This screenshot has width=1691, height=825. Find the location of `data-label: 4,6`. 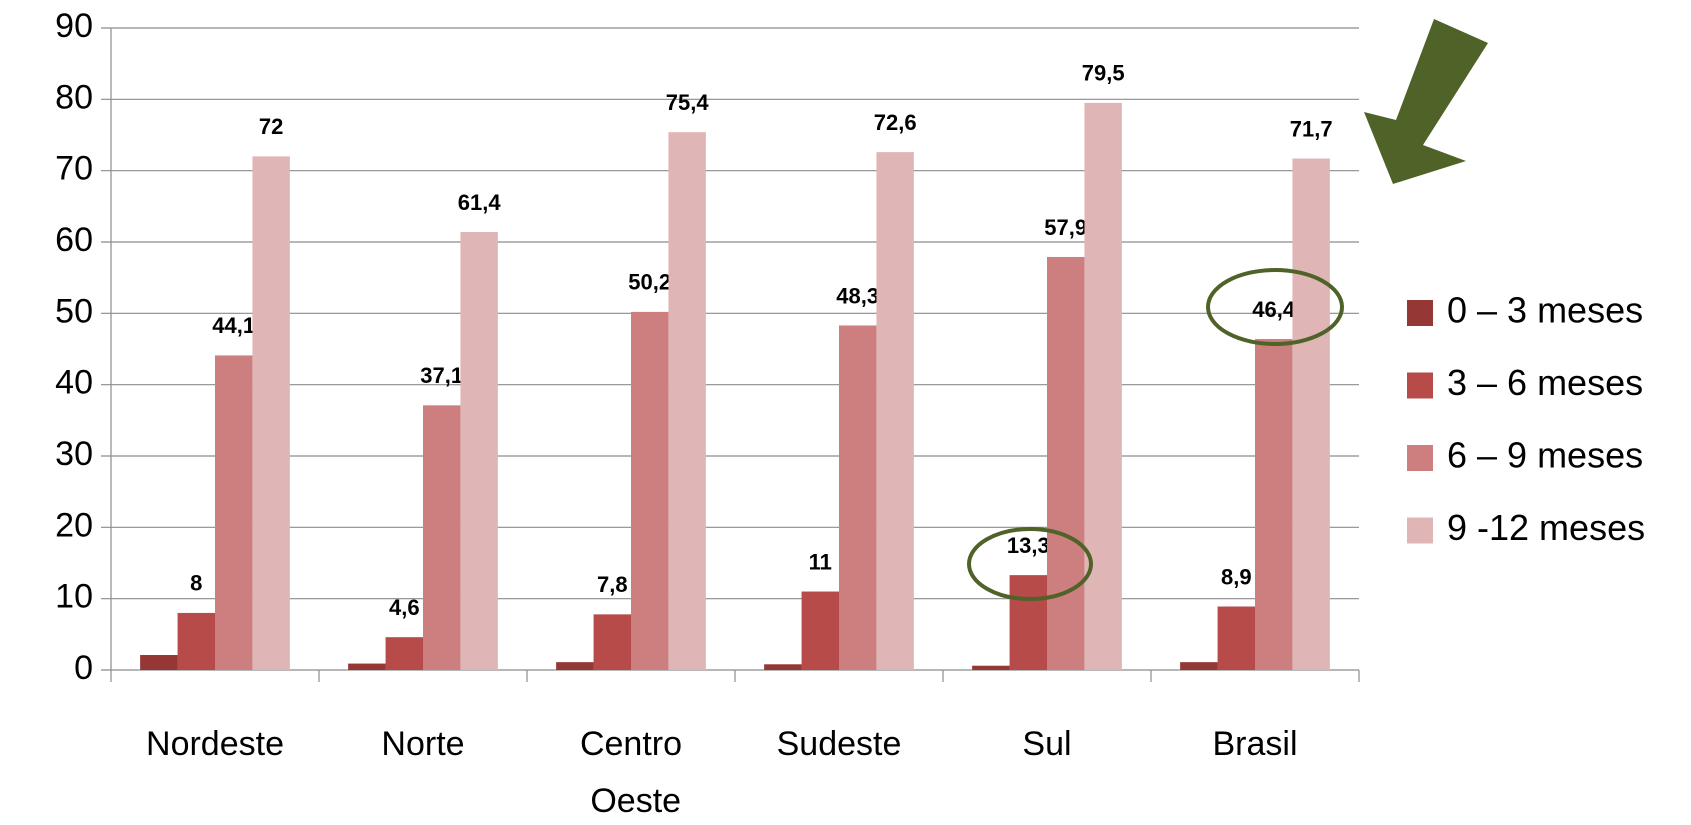

data-label: 4,6 is located at coordinates (404, 607).